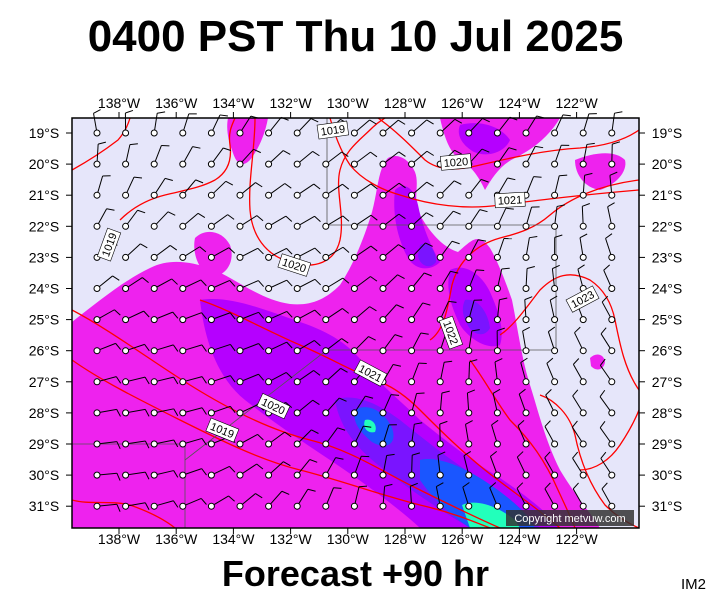  Describe the element at coordinates (348, 103) in the screenshot. I see `lon-label-top: 130°W` at that location.